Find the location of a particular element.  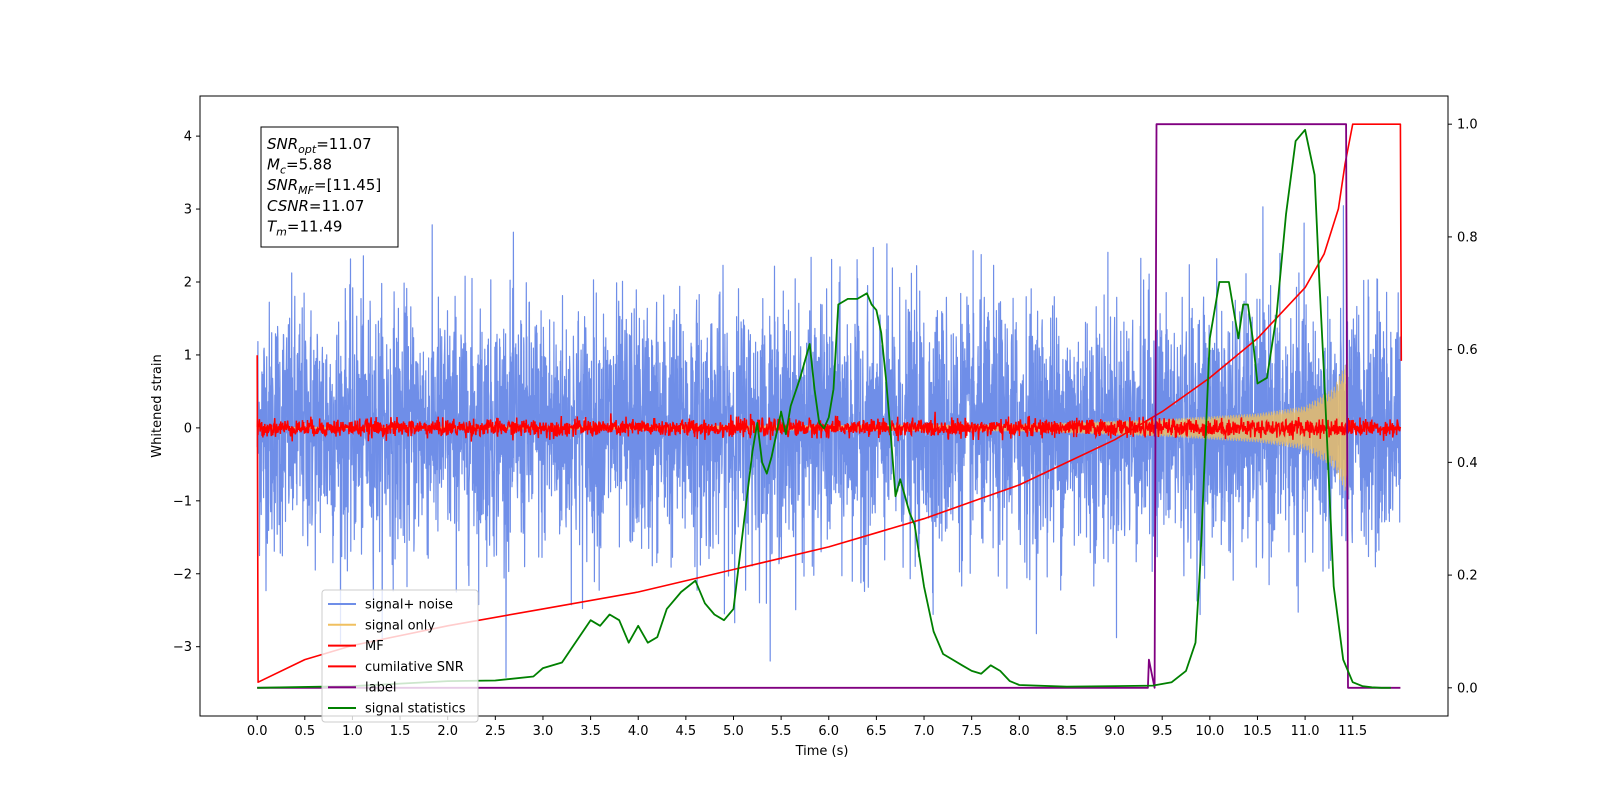

legend-label: cumilative SNR is located at coordinates (414, 667).